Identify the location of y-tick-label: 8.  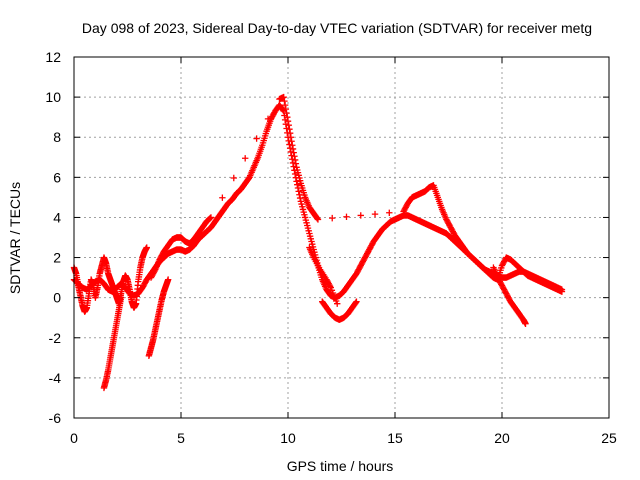
(57, 137).